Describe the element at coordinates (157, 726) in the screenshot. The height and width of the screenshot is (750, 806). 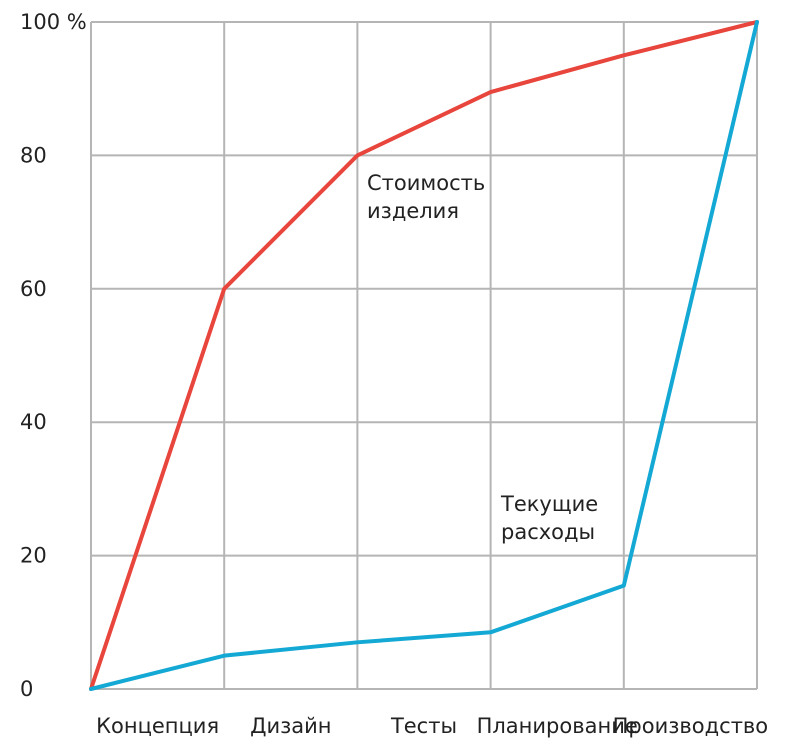
I see `x-tick-label: Концепция` at that location.